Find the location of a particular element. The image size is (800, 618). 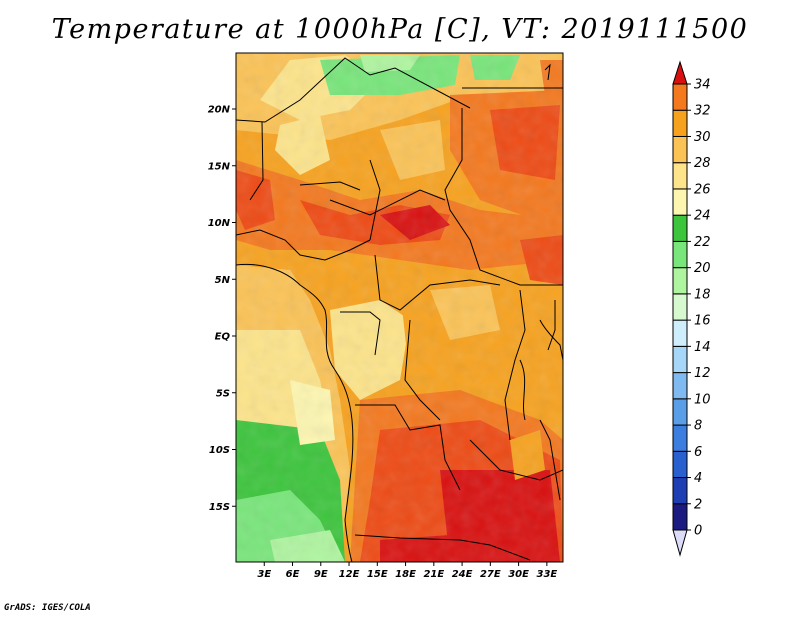

lat-tick-label: 15N is located at coordinates (219, 166).